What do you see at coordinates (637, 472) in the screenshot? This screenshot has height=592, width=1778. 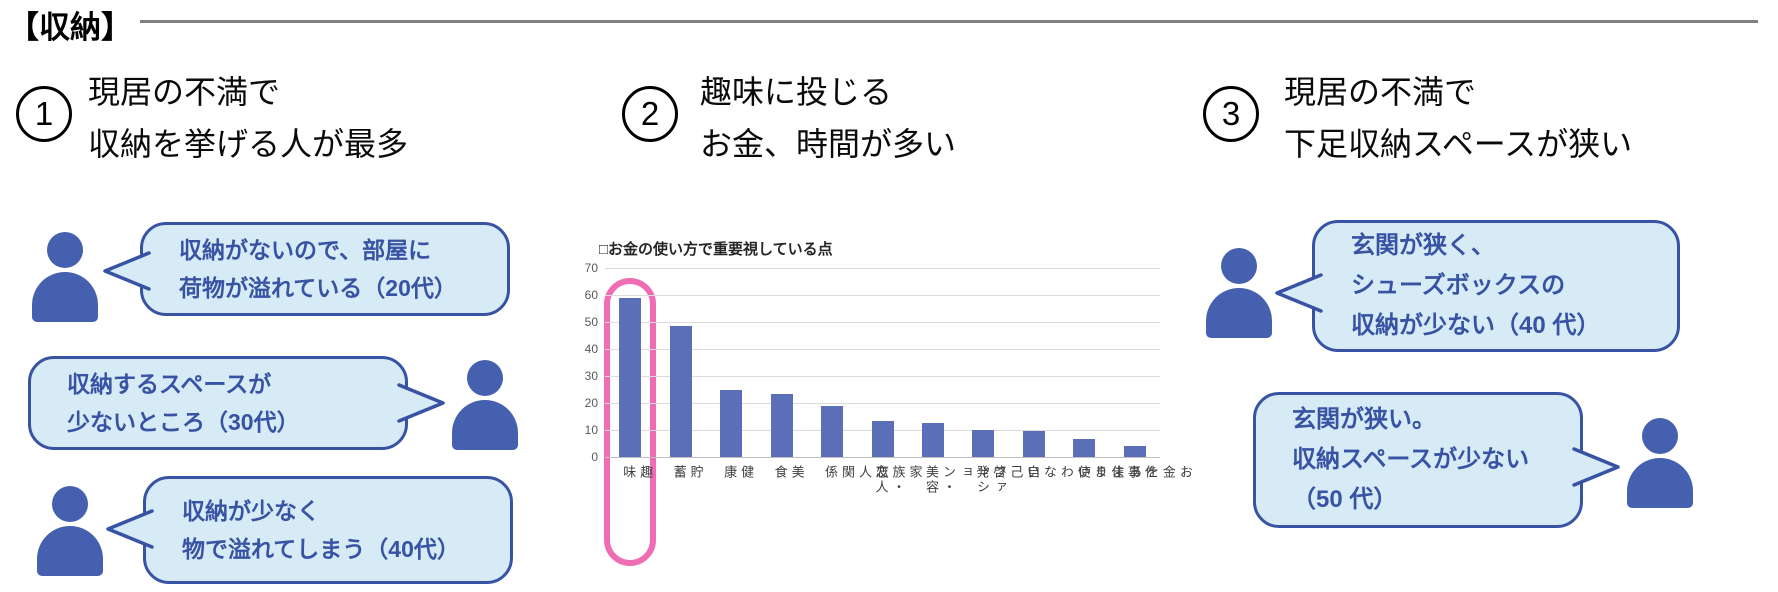 I see `x-tick-label: 趣味` at bounding box center [637, 472].